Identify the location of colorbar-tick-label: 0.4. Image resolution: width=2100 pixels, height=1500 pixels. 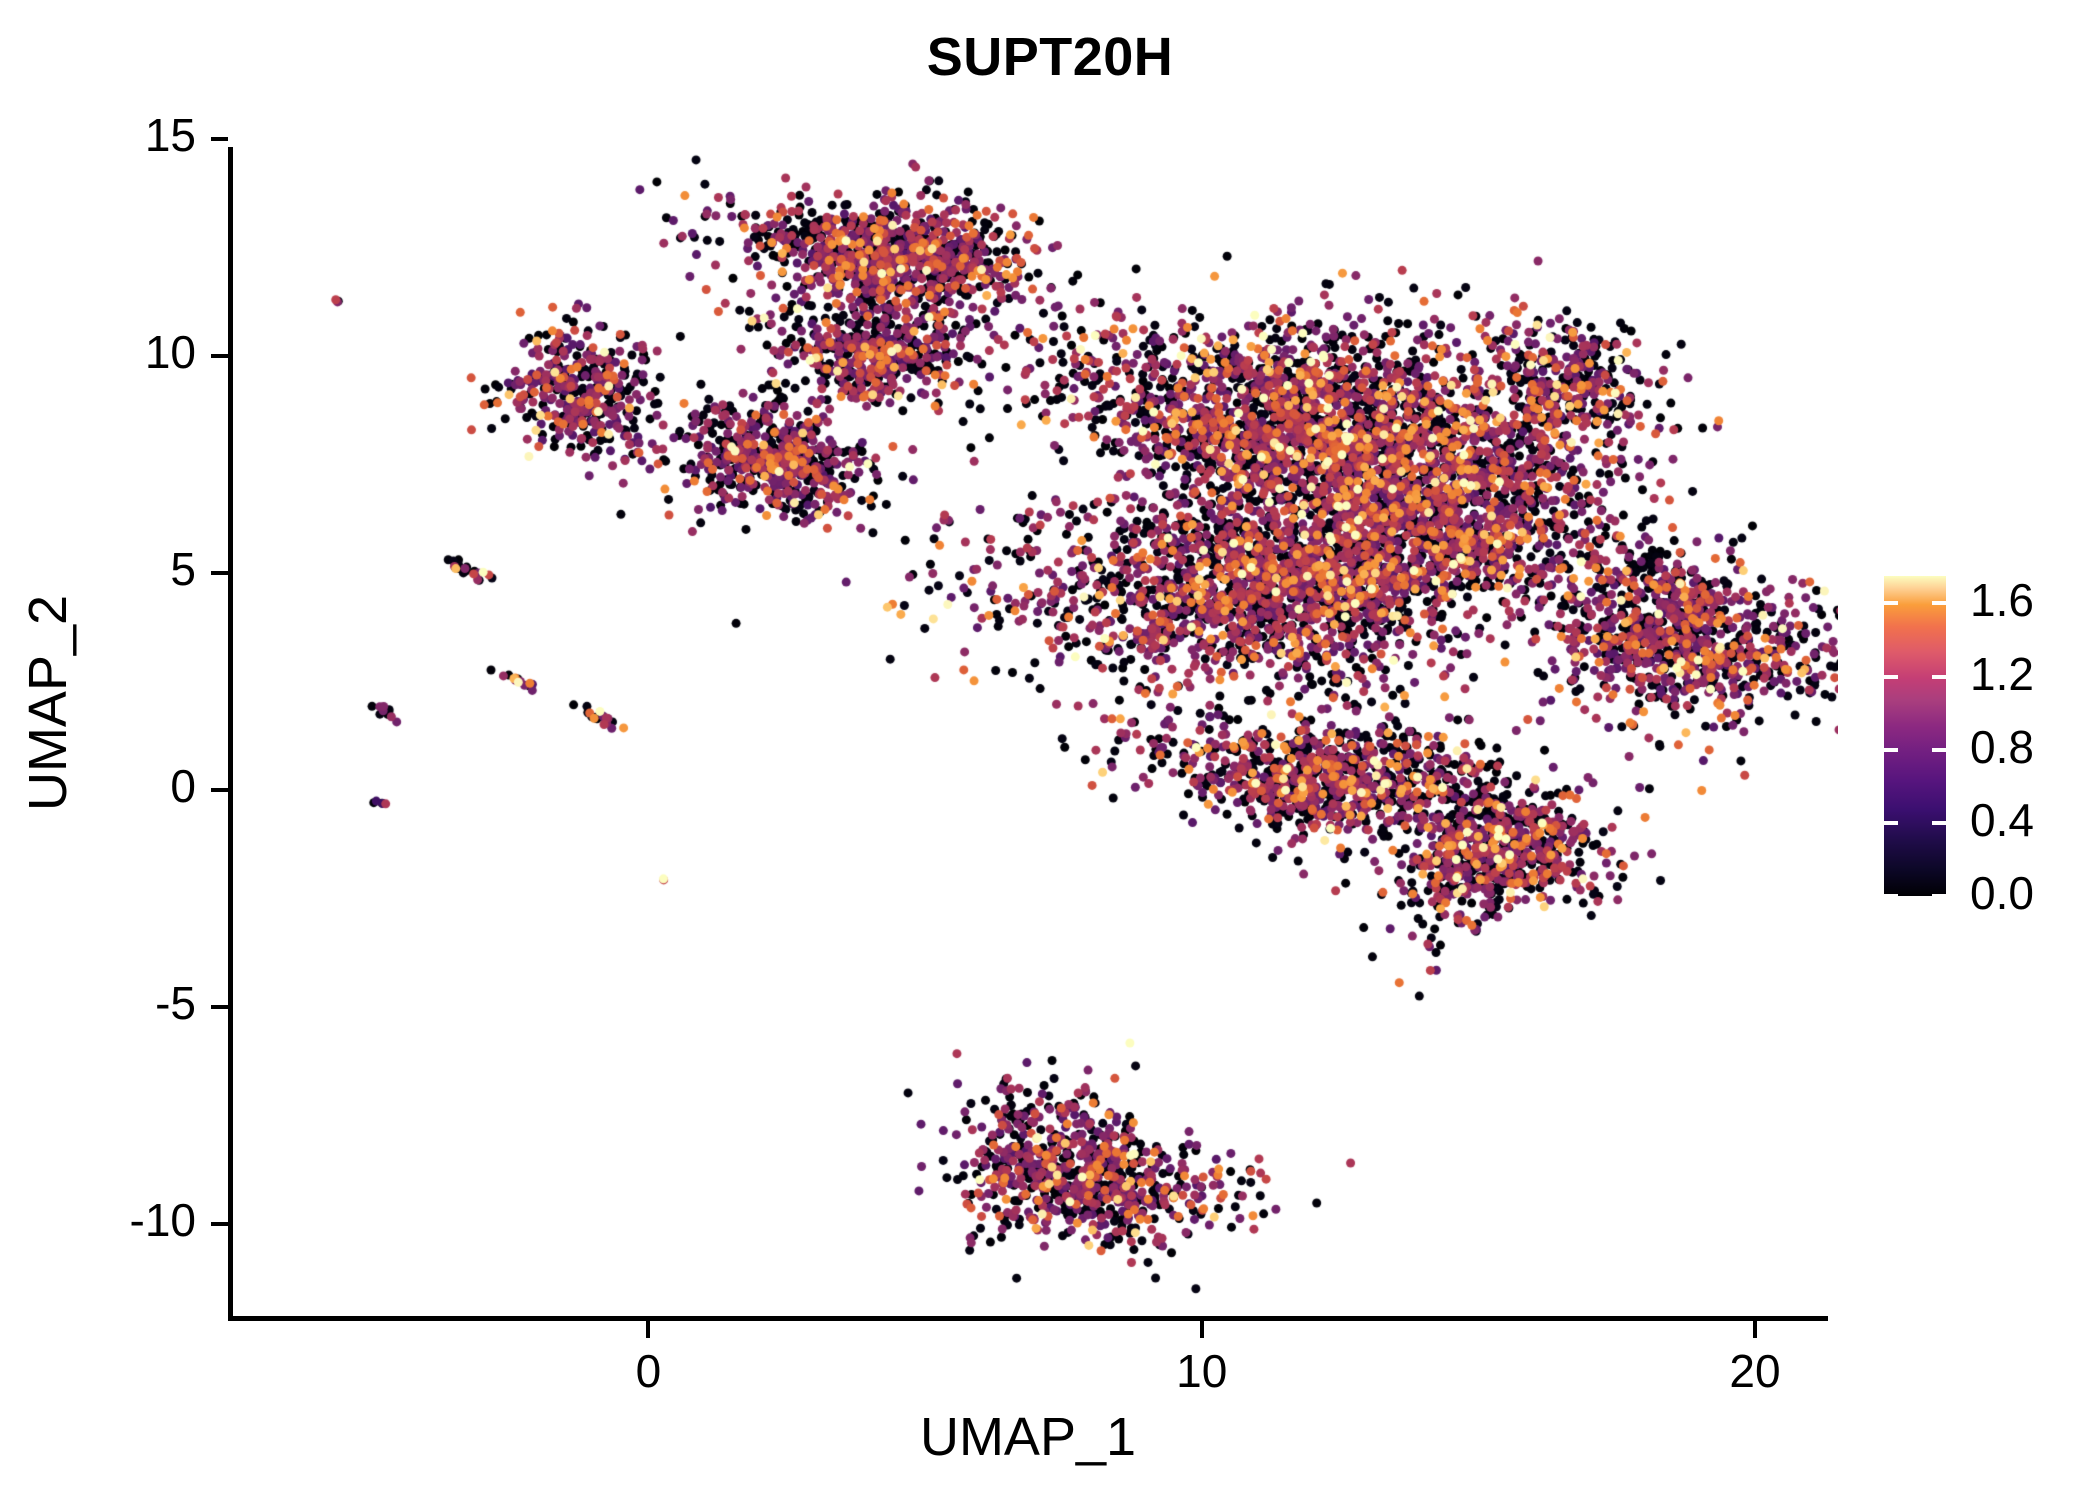
(2002, 819).